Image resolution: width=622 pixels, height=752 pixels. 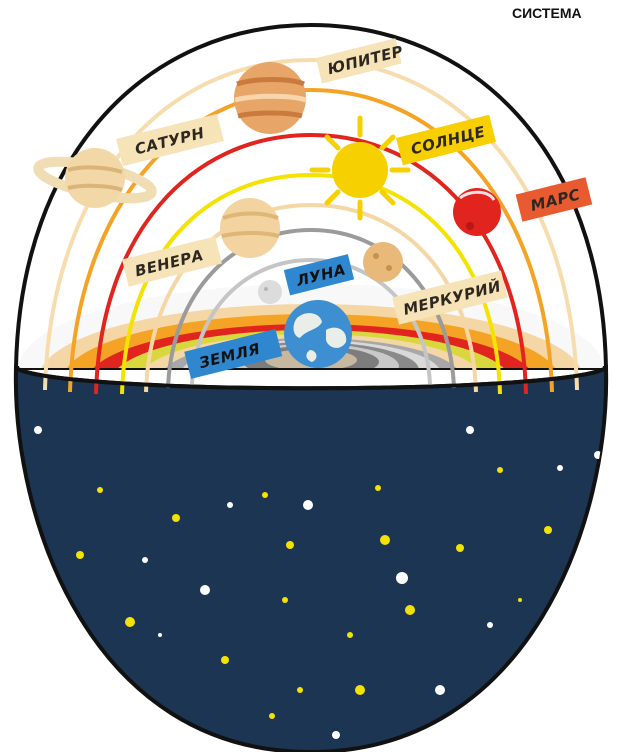 I want to click on sun-planet, so click(x=360, y=168).